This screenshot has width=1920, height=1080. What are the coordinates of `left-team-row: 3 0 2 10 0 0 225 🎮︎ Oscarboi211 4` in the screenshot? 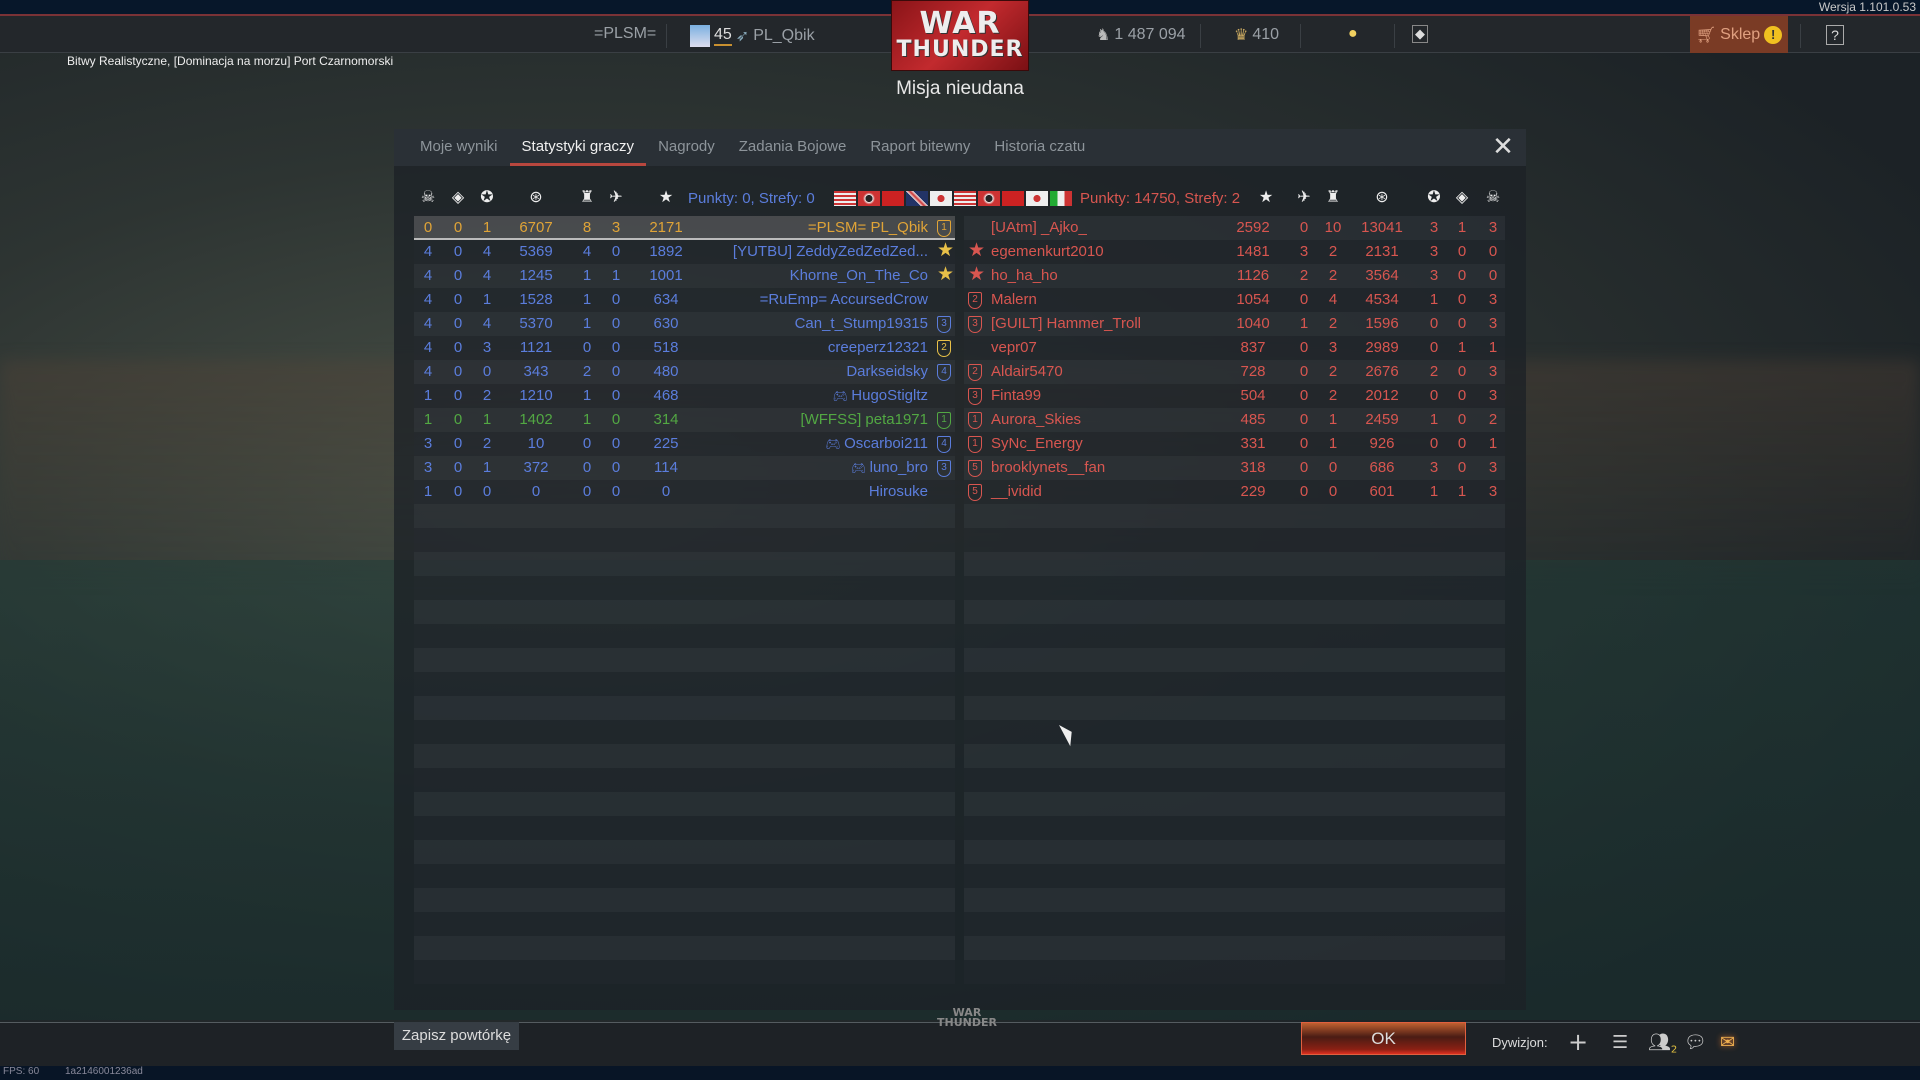 It's located at (684, 444).